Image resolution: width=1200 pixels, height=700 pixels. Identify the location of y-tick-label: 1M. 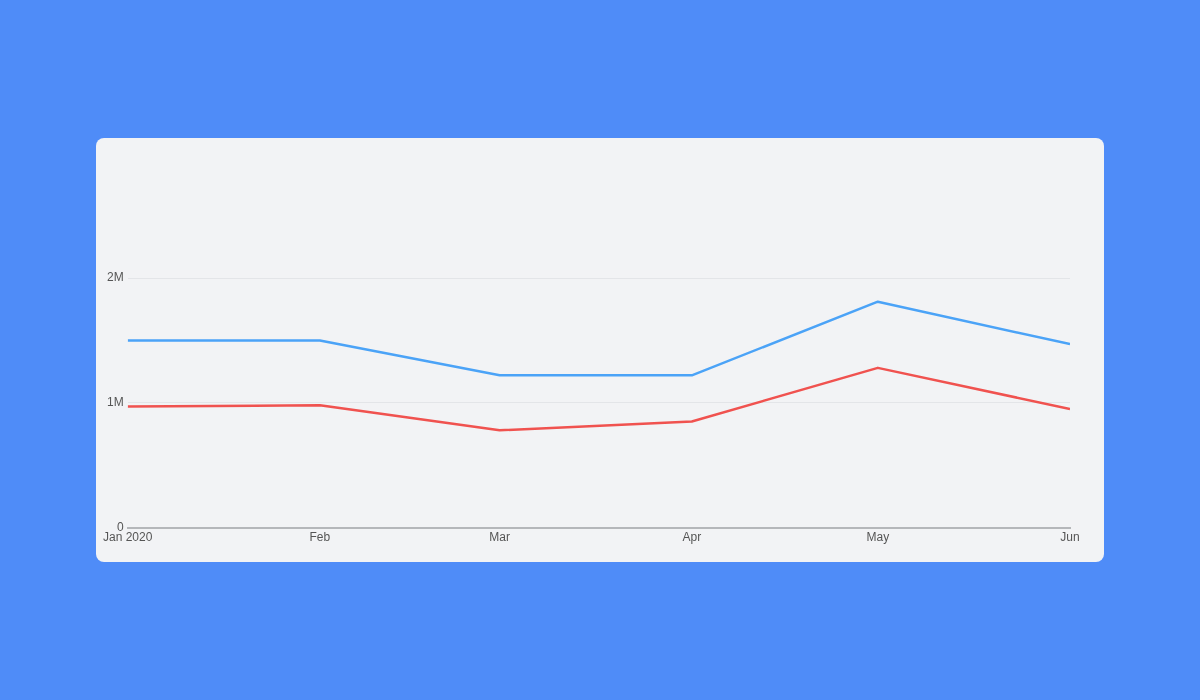
(115, 402).